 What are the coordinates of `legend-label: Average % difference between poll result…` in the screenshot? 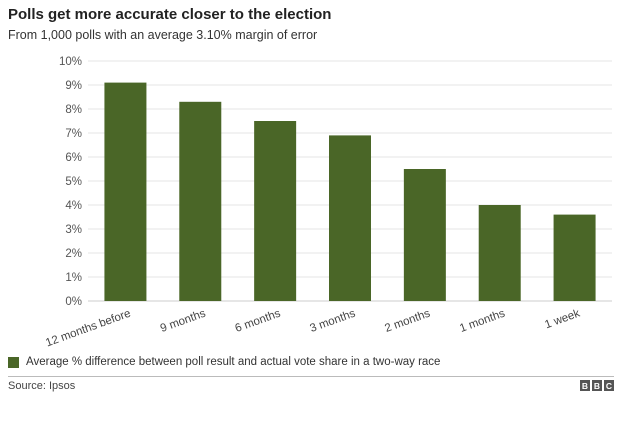 It's located at (233, 362).